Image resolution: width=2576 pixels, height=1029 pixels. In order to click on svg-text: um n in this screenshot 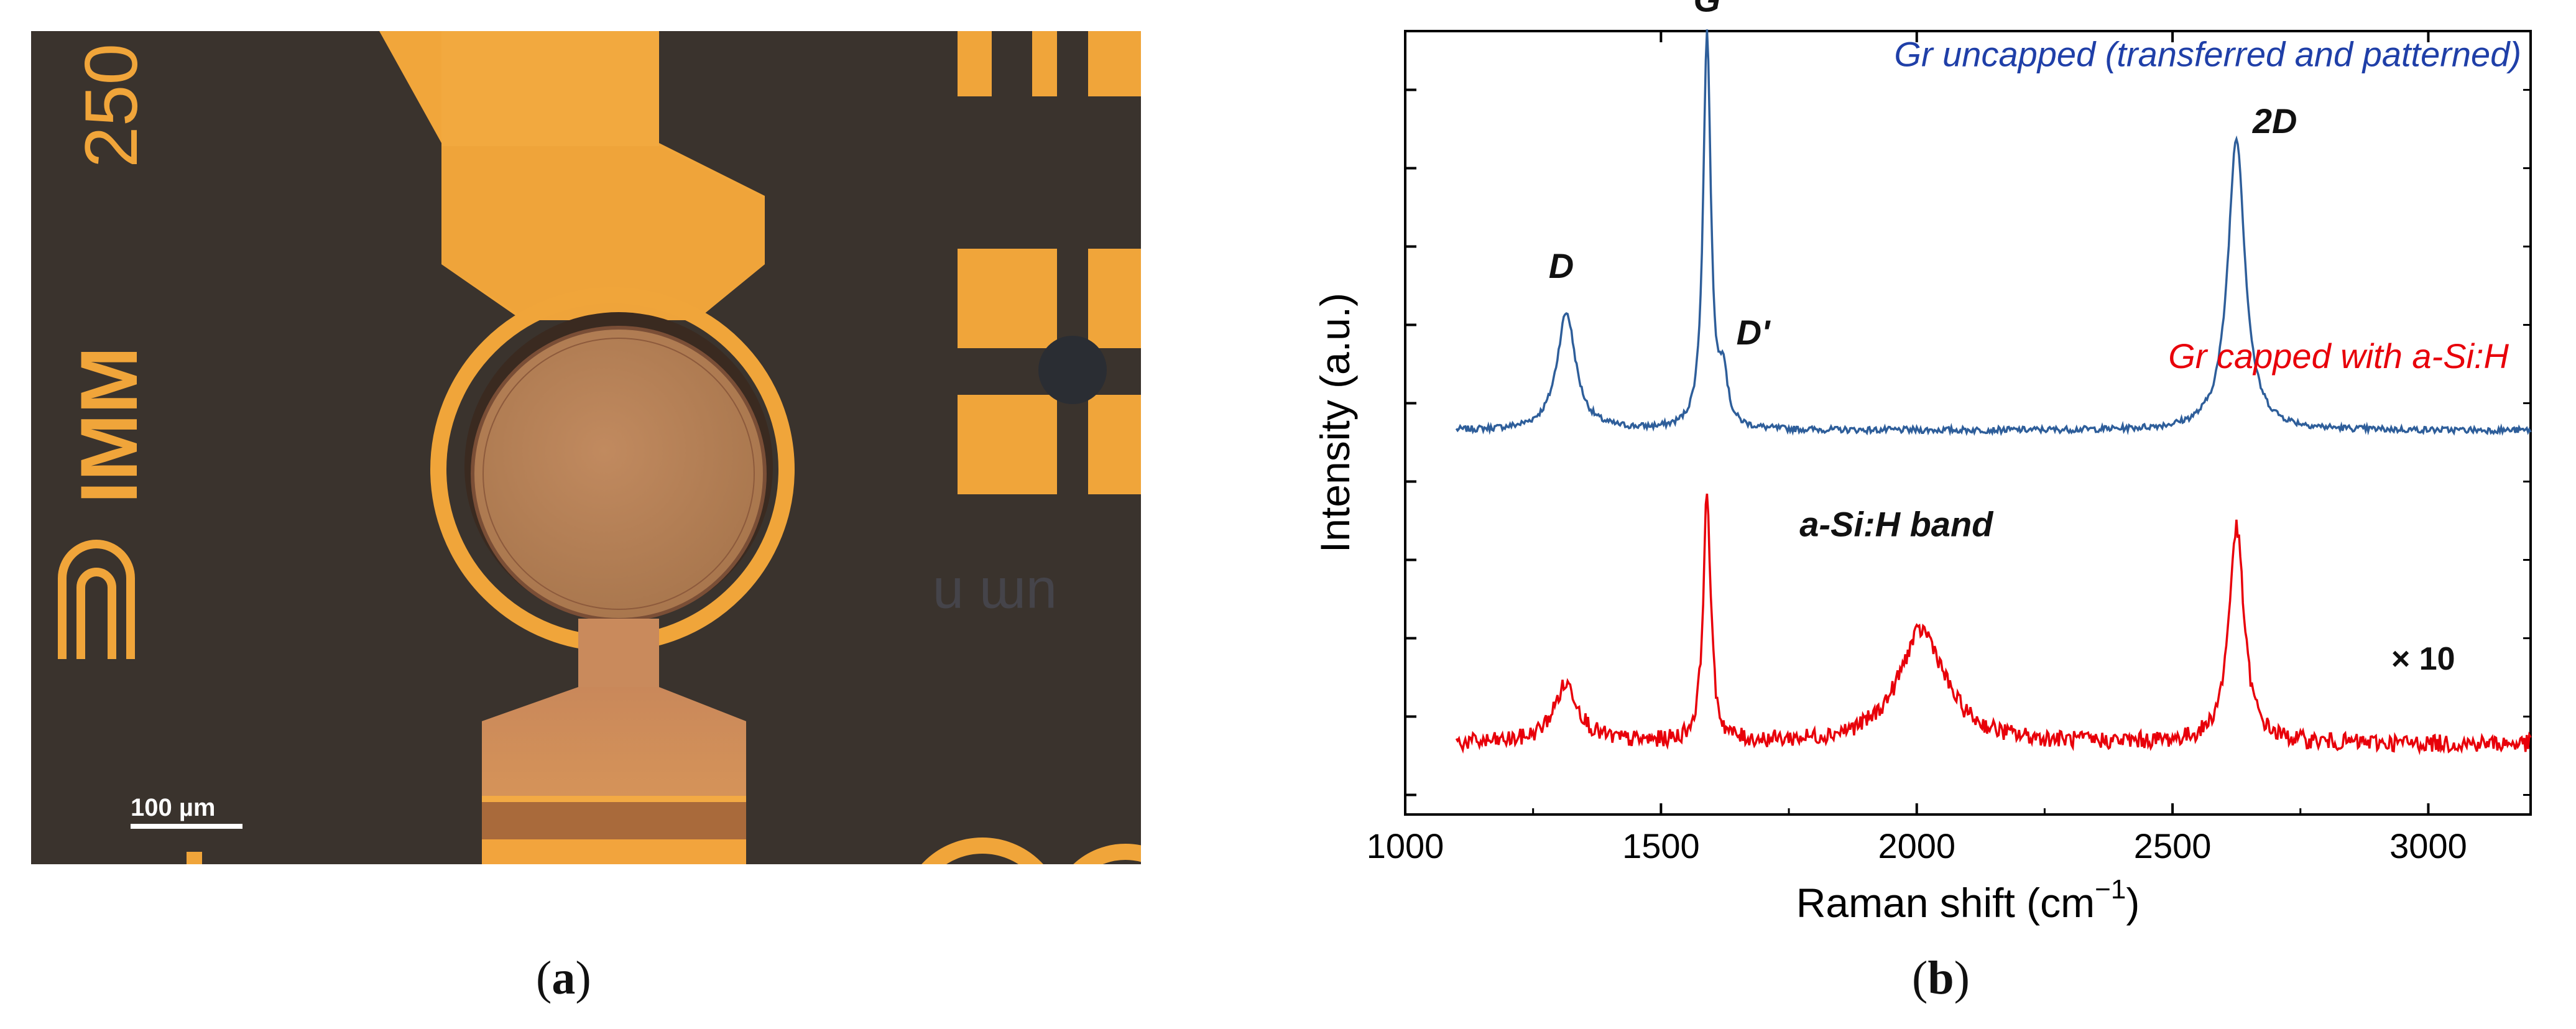, I will do `click(995, 597)`.